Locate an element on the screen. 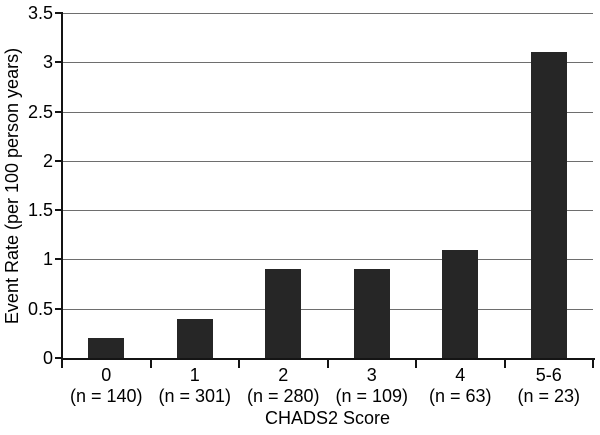  y-tick-label: 2.5 is located at coordinates (40, 111).